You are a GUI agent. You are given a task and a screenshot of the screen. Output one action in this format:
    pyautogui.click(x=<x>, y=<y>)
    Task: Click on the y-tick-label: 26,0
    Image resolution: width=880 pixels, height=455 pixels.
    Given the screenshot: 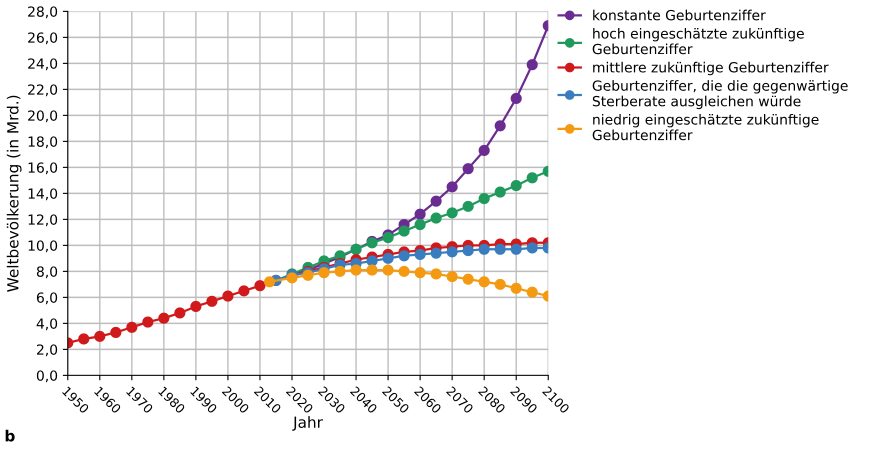 What is the action you would take?
    pyautogui.click(x=43, y=38)
    